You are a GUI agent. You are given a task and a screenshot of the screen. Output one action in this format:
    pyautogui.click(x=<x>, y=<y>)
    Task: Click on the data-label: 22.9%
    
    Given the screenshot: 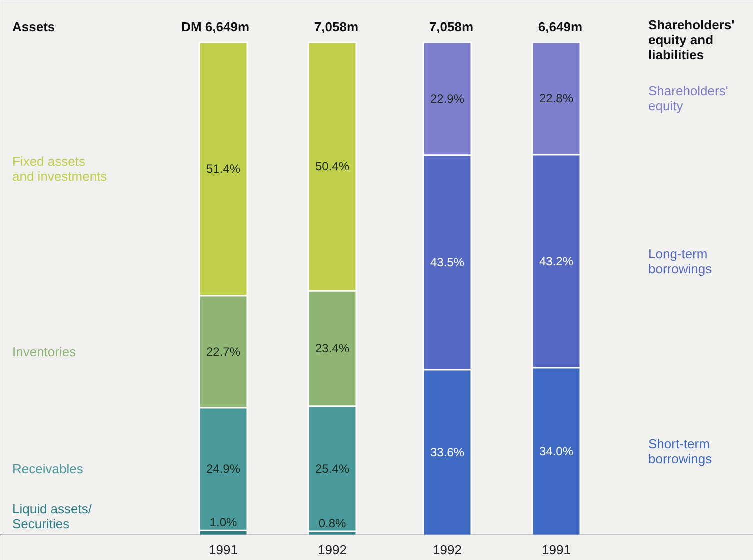 What is the action you would take?
    pyautogui.click(x=447, y=99)
    